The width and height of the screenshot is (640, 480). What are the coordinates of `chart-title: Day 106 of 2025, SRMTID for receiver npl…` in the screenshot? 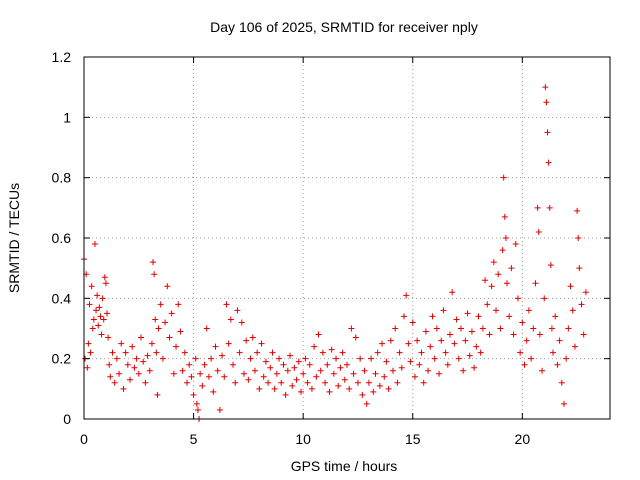 It's located at (344, 27).